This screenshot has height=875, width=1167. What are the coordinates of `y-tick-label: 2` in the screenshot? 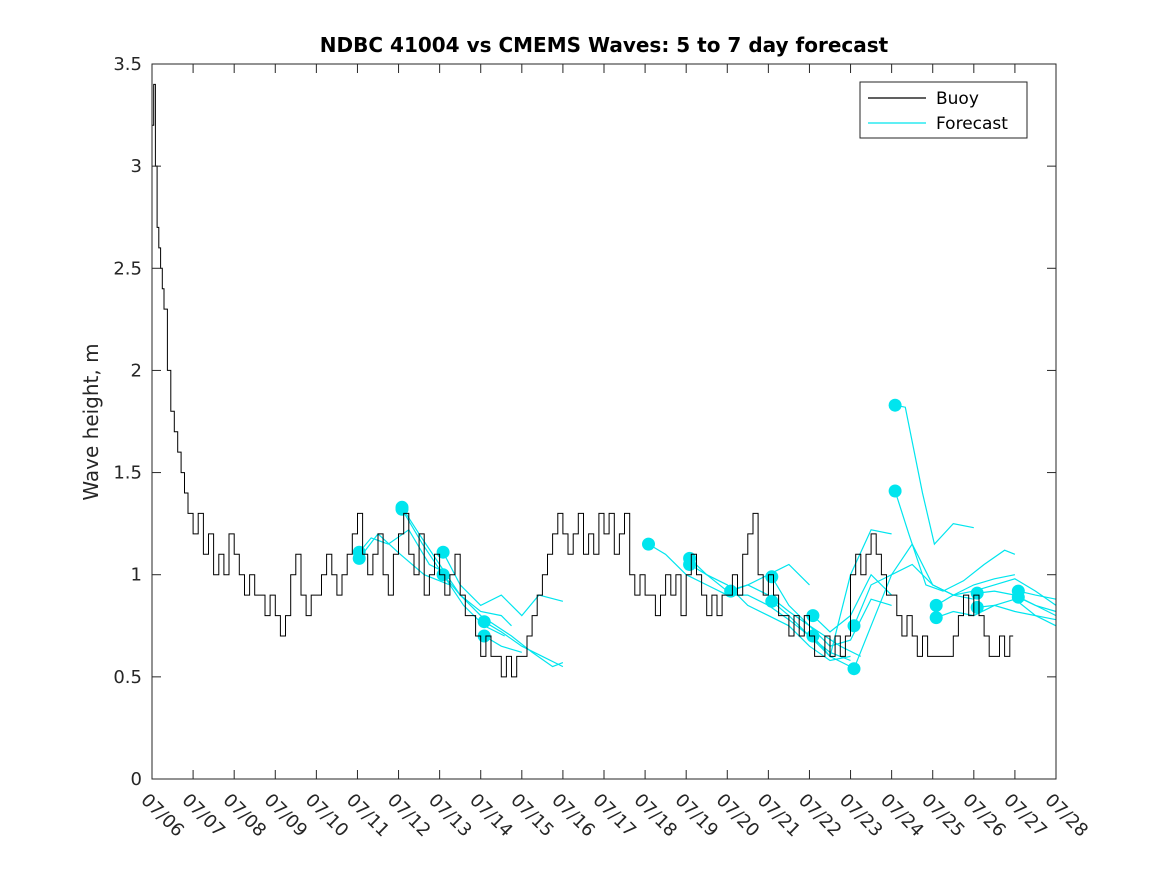 It's located at (136, 370).